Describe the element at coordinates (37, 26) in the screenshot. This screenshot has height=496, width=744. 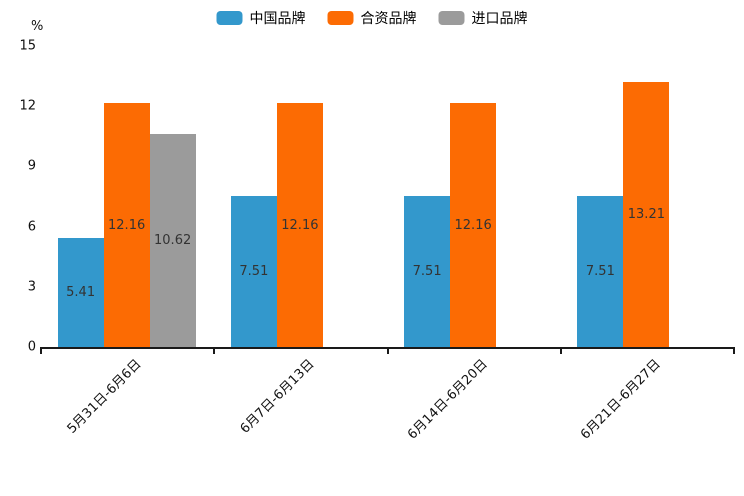
I see `y-axis-unit-label: %` at that location.